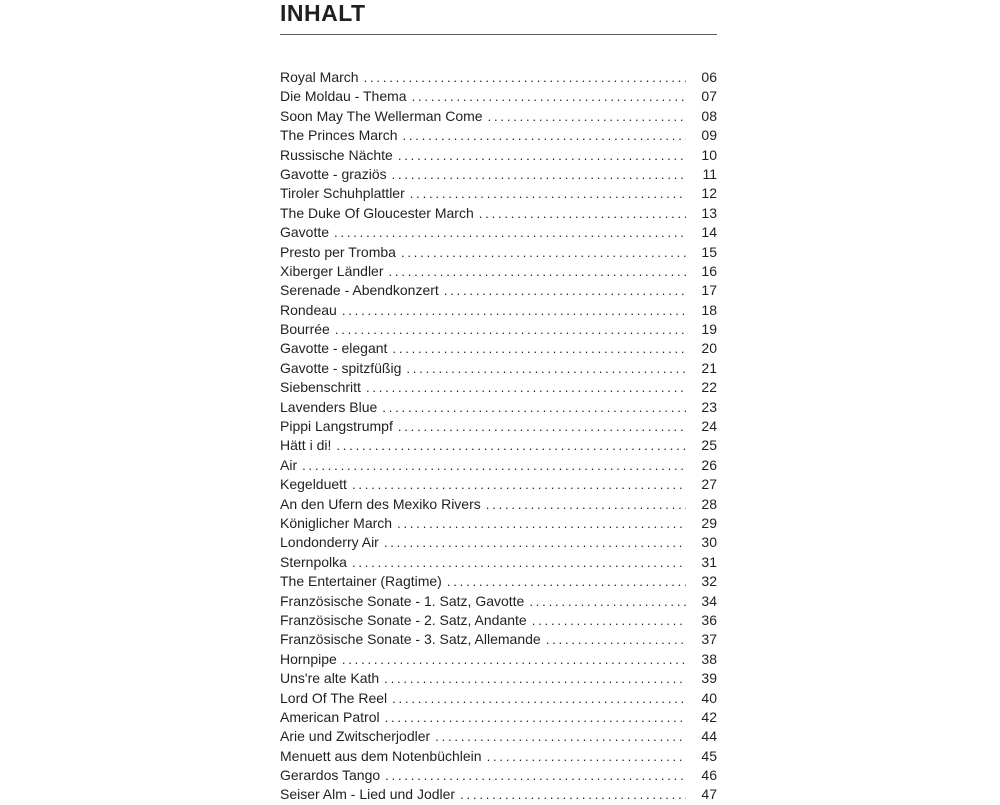  I want to click on toc-entry-title: Xiberger Ländler, so click(332, 270).